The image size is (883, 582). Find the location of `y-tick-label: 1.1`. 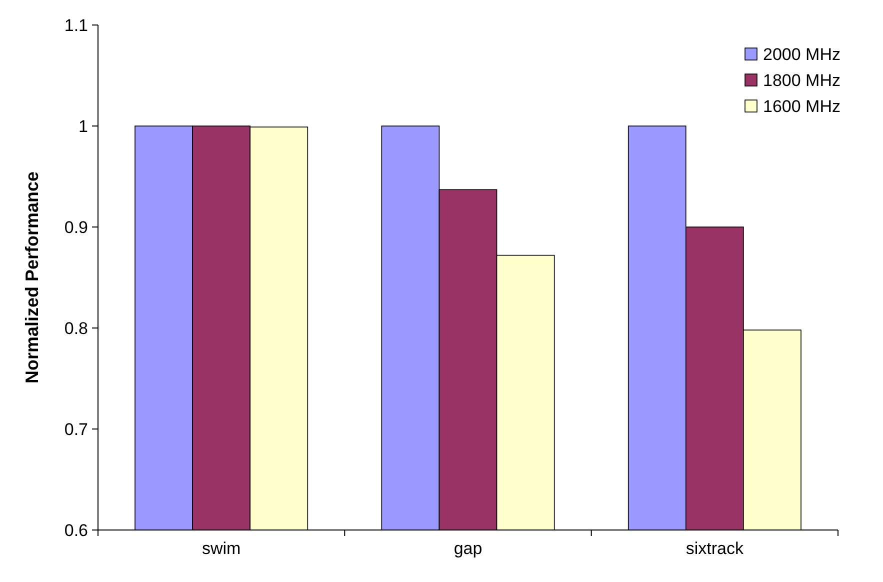

y-tick-label: 1.1 is located at coordinates (76, 25).